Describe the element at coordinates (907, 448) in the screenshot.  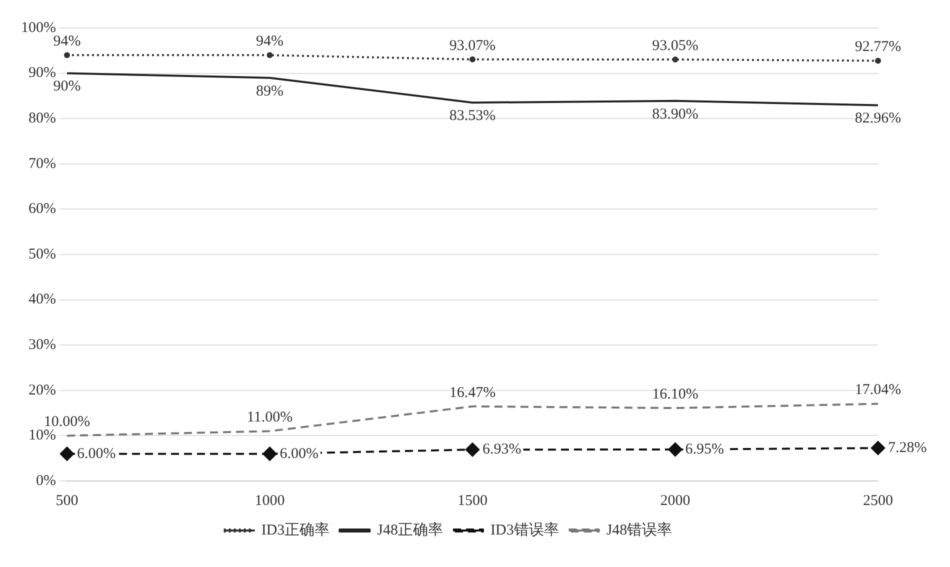
I see `data-label: 7.28%` at that location.